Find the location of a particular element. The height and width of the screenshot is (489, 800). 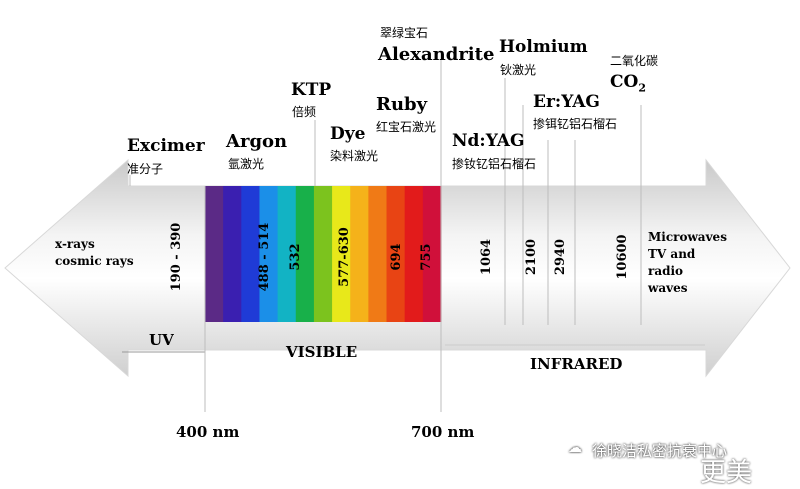

microwaves-text: Microwaves is located at coordinates (687, 237).